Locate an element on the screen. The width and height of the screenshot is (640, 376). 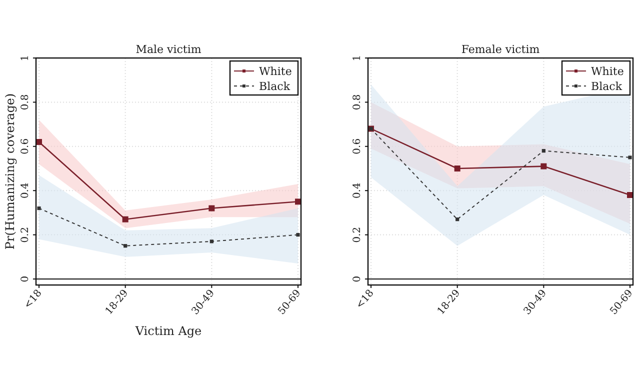
x-axis-title: Victim Age is located at coordinates (168, 331).